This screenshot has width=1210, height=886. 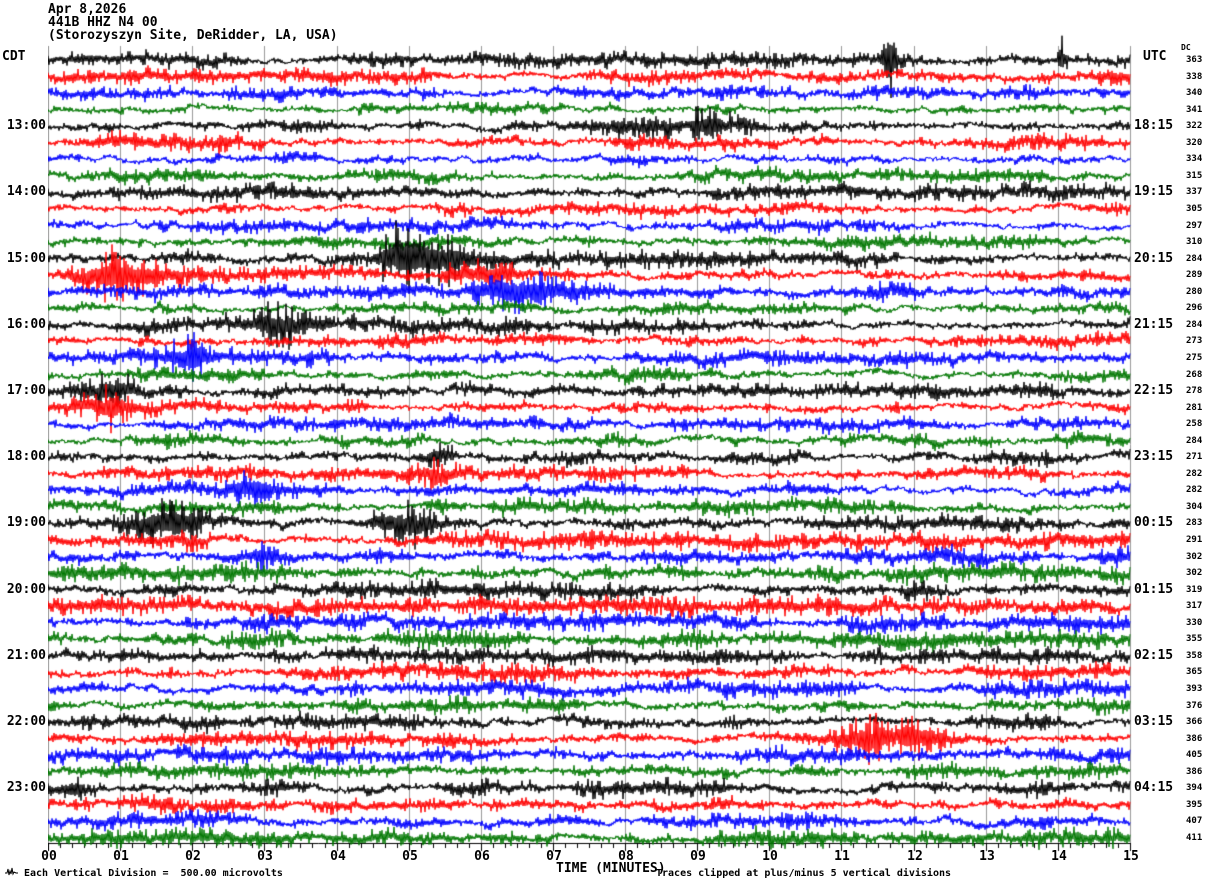 I want to click on dc-value: 393, so click(x=1194, y=689).